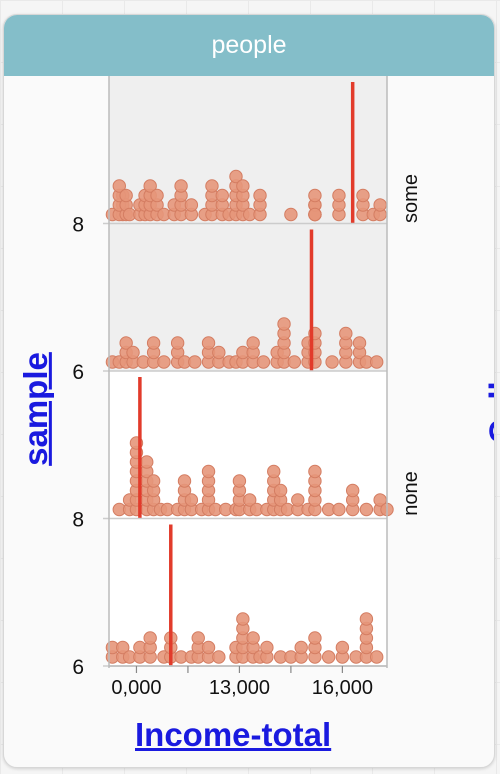  What do you see at coordinates (488, 384) in the screenshot?
I see `right-axis-title: College` at bounding box center [488, 384].